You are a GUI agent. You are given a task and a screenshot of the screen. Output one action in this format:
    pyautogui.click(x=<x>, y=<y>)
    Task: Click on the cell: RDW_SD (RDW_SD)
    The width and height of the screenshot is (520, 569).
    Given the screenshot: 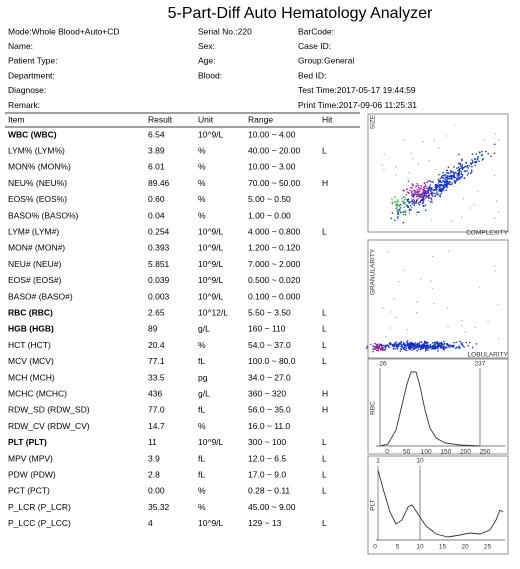 What is the action you would take?
    pyautogui.click(x=49, y=410)
    